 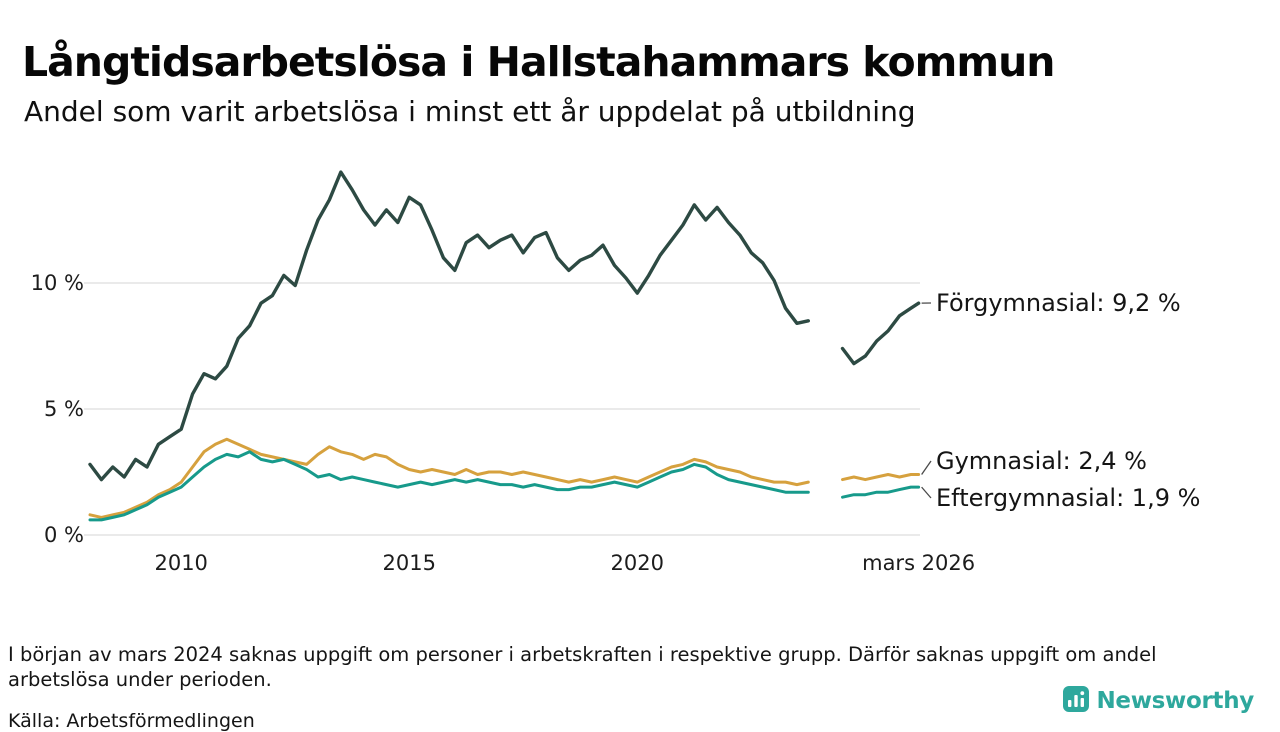 What do you see at coordinates (180, 563) in the screenshot?
I see `x-axis-tick-2010: 2010` at bounding box center [180, 563].